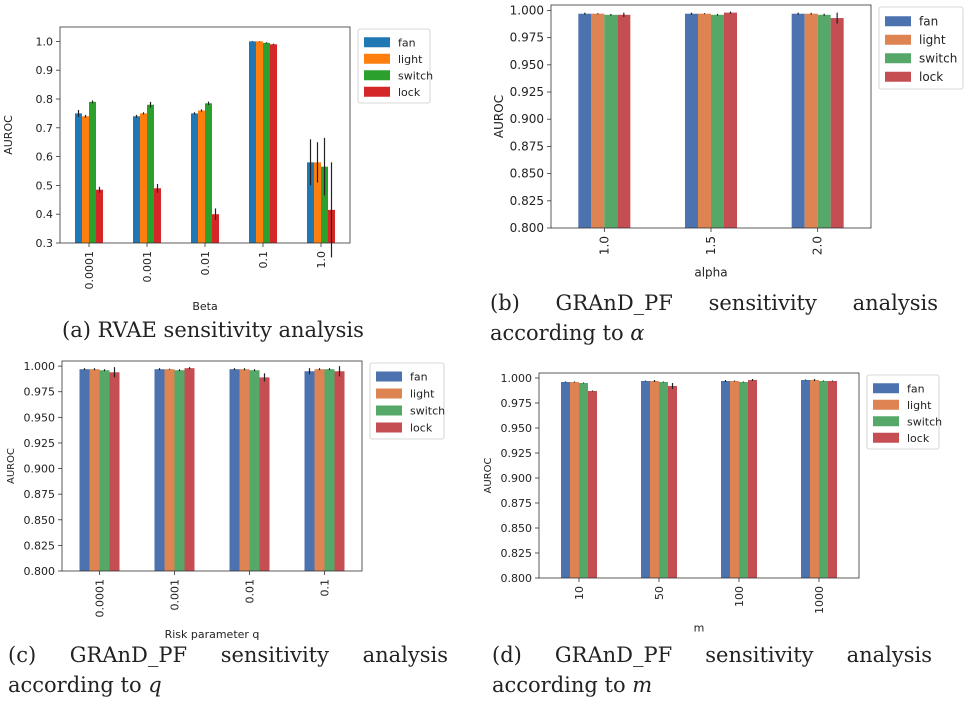 The width and height of the screenshot is (971, 702). I want to click on bar-light-0.1, so click(259, 142).